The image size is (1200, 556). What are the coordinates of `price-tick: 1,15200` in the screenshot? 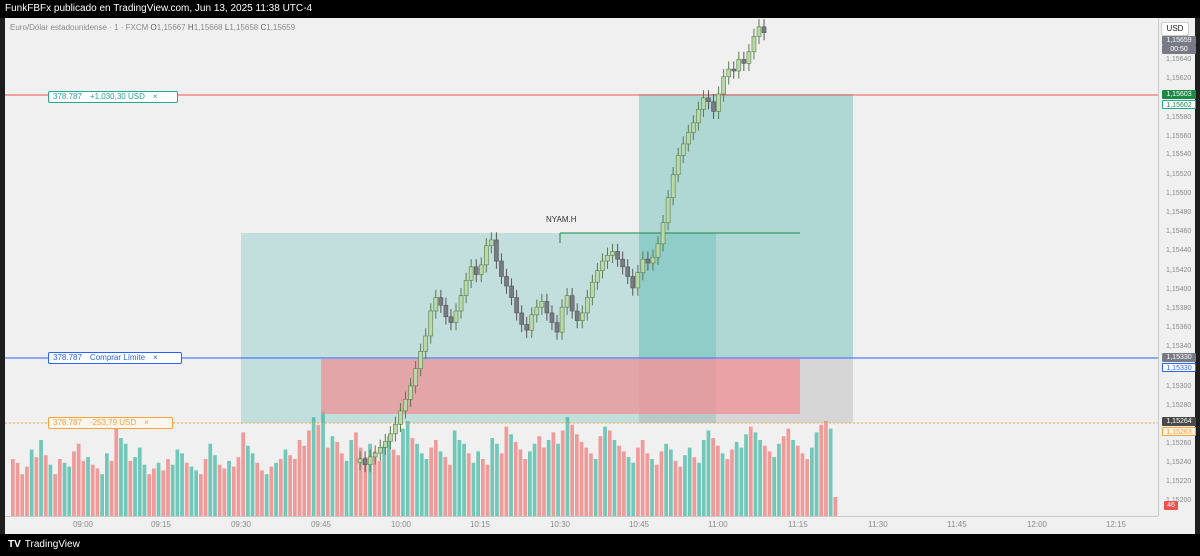 It's located at (1179, 500).